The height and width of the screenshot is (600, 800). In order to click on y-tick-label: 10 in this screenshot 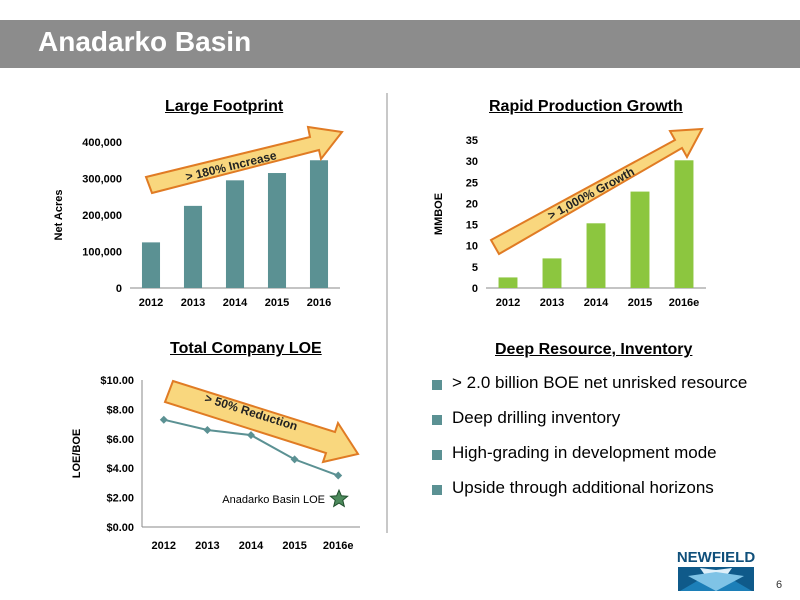, I will do `click(472, 247)`.